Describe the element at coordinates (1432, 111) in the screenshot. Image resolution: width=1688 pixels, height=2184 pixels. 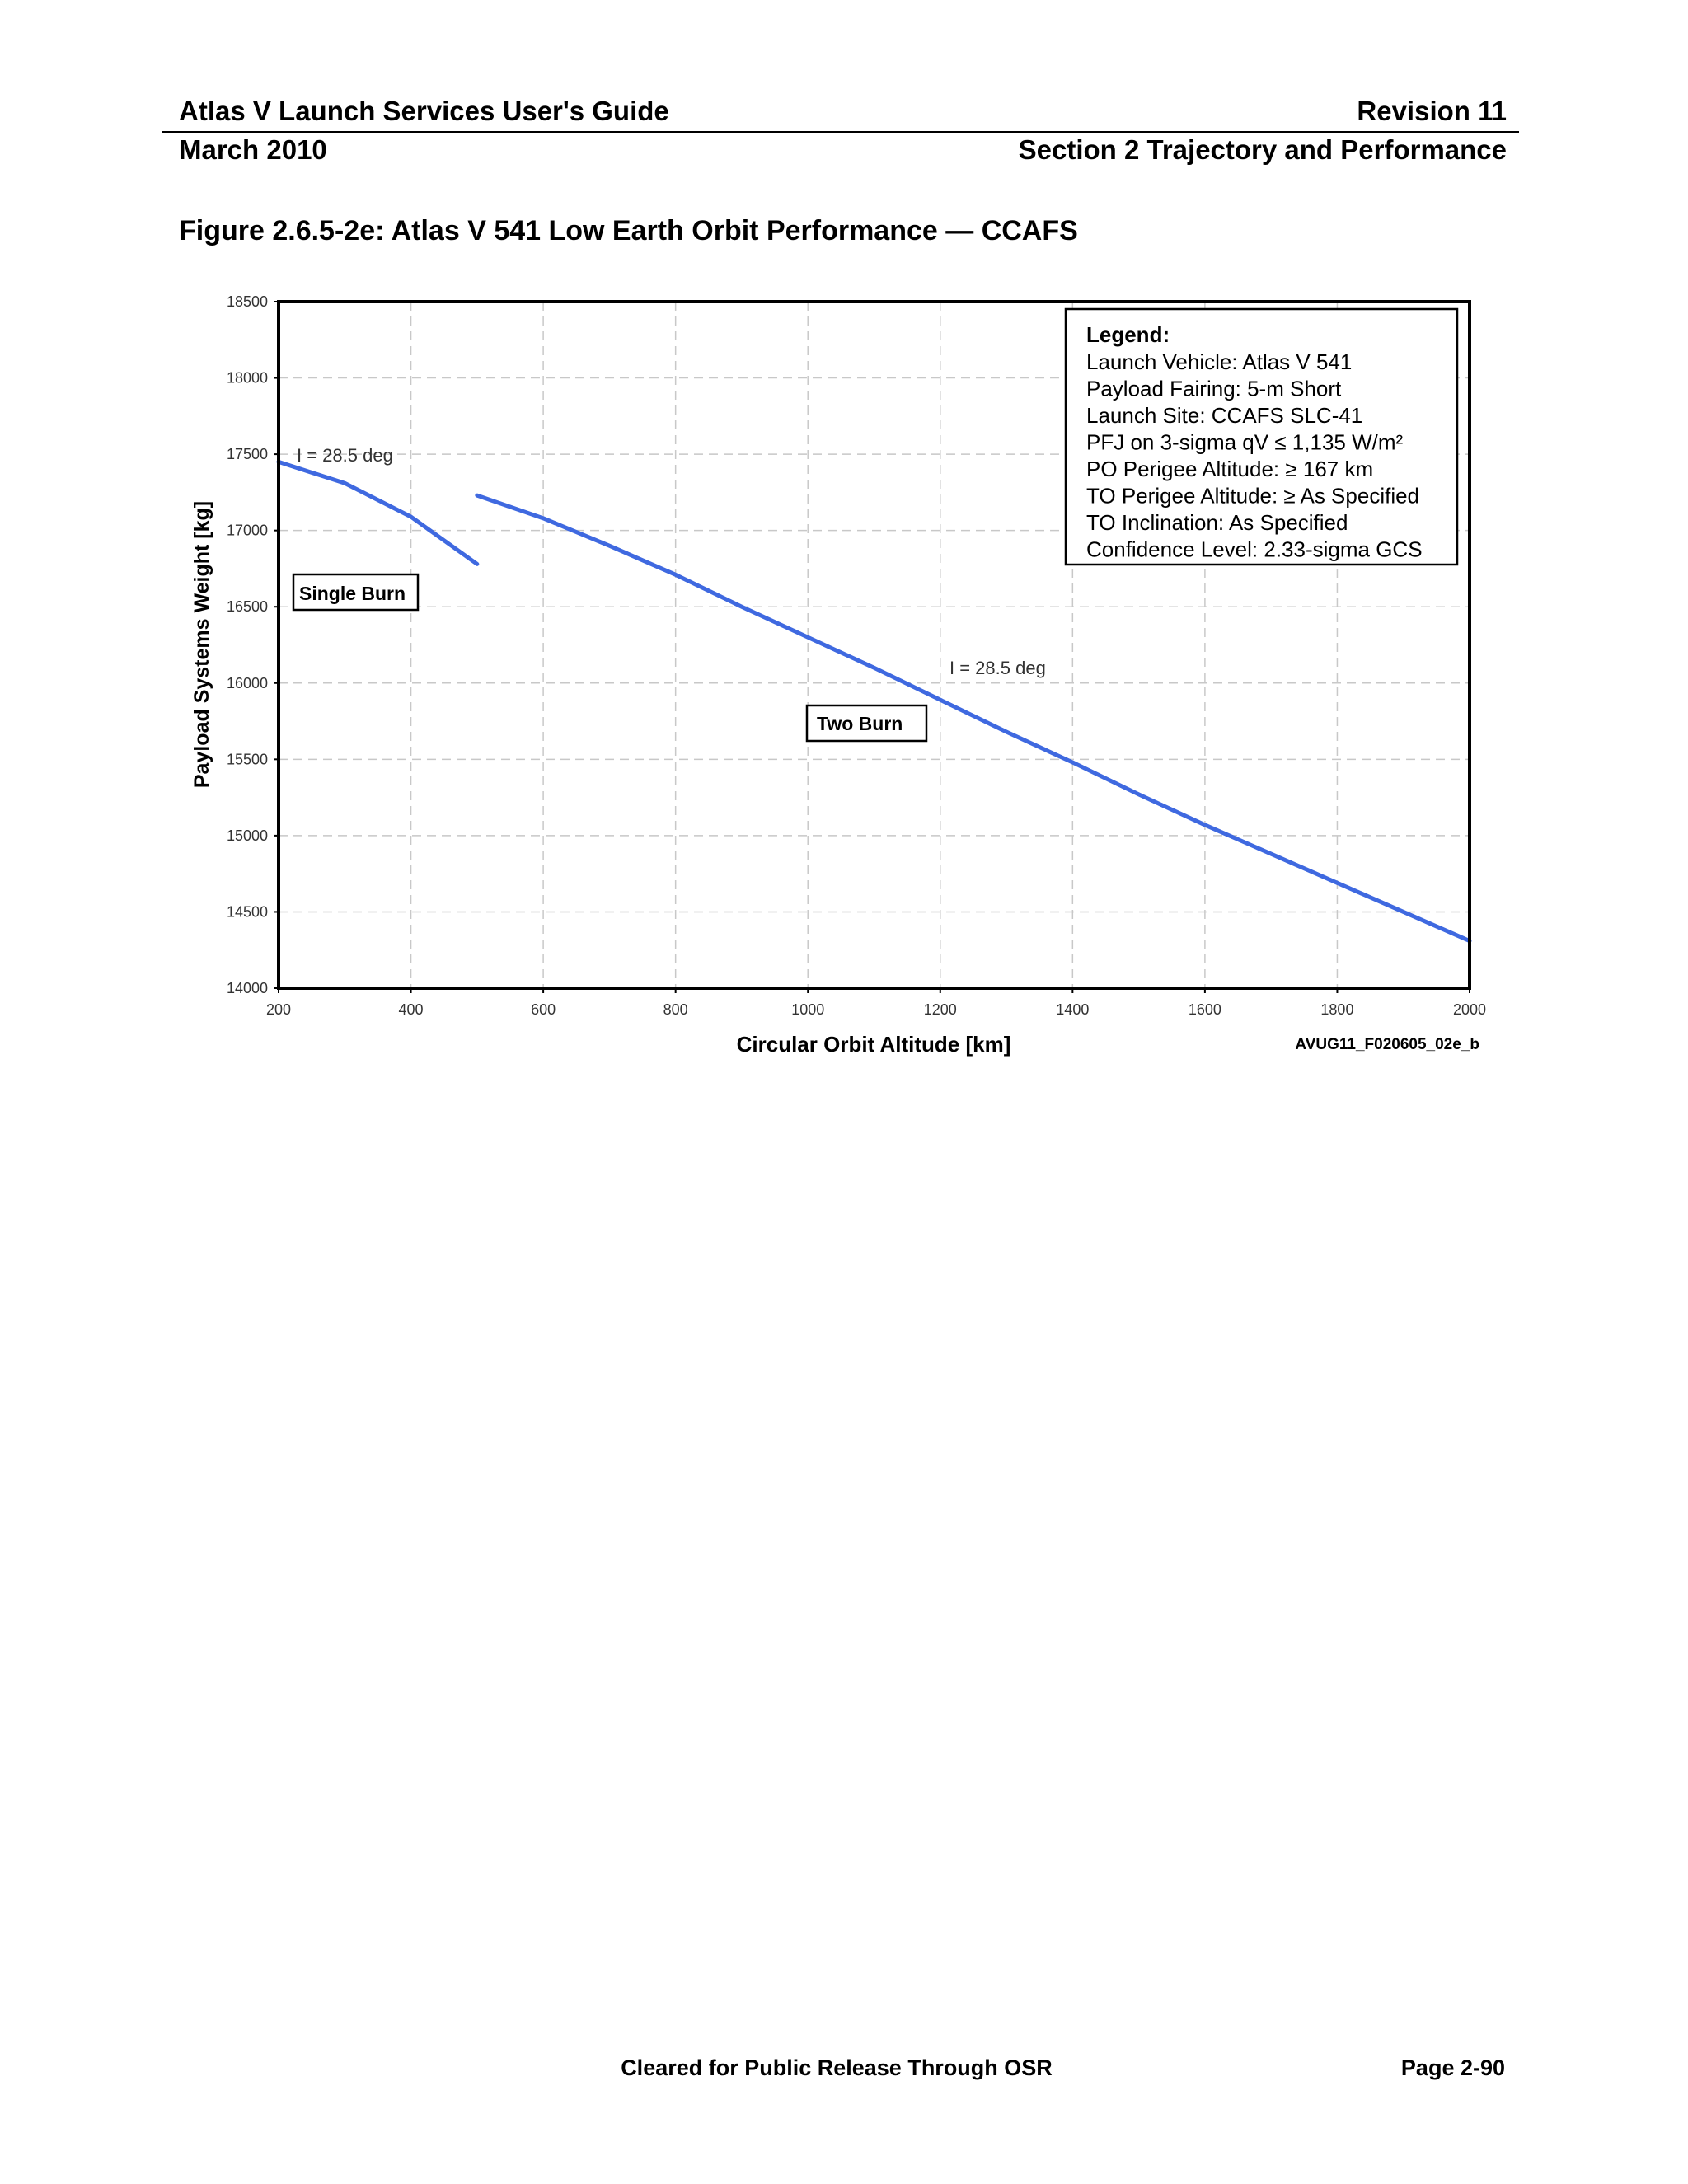
I see `document-revision: Revision 11` at that location.